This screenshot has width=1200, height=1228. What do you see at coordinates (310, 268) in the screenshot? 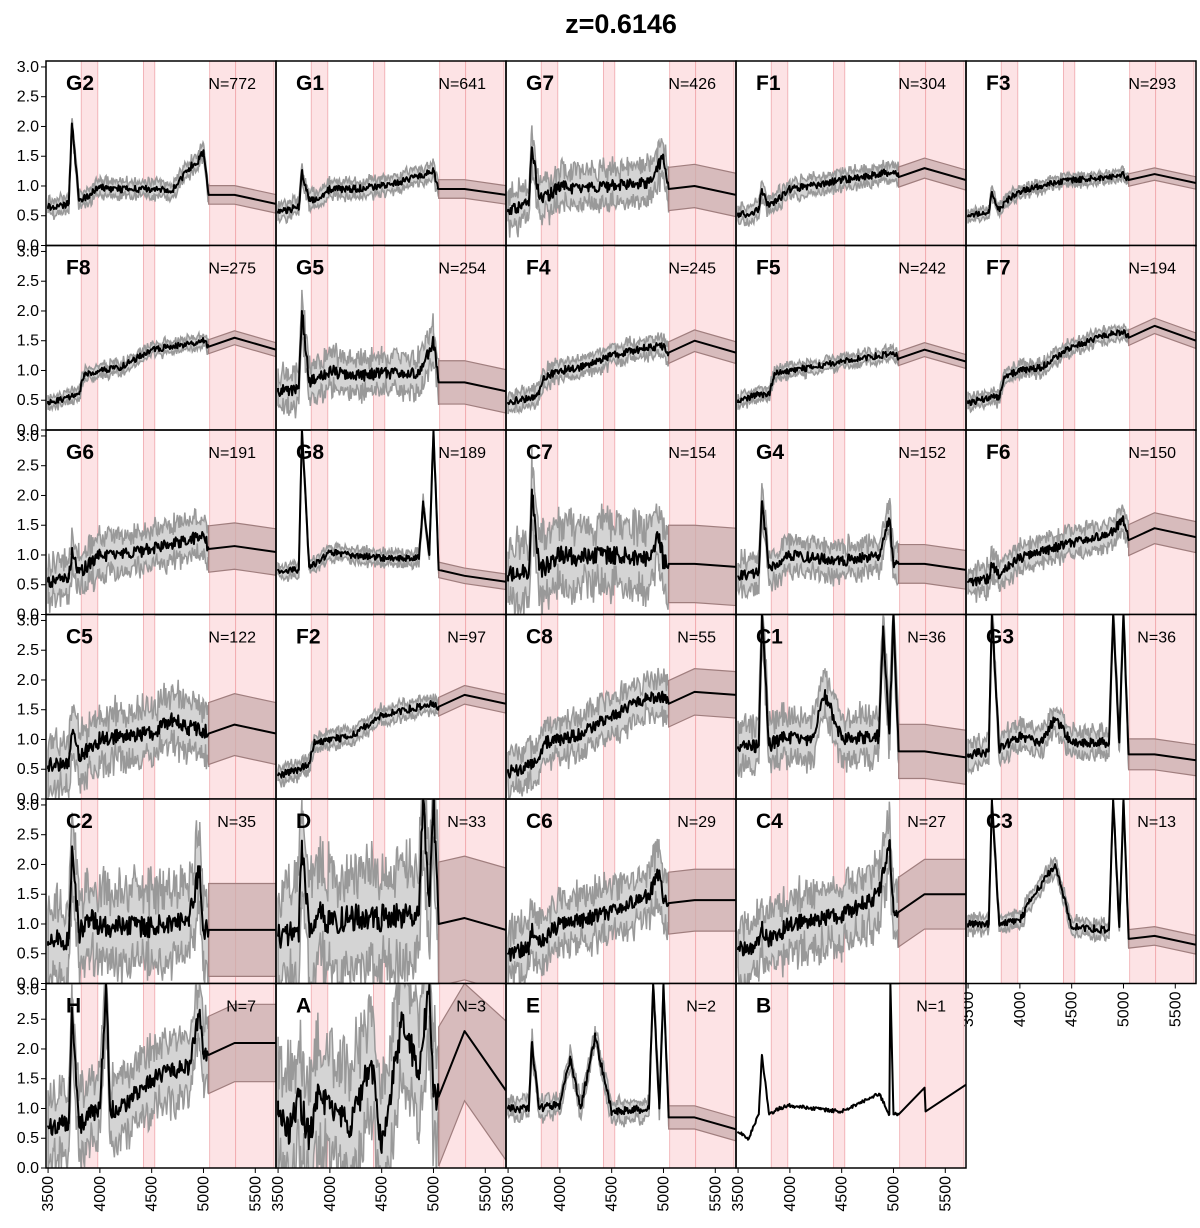
I see `panel-label: G5` at bounding box center [310, 268].